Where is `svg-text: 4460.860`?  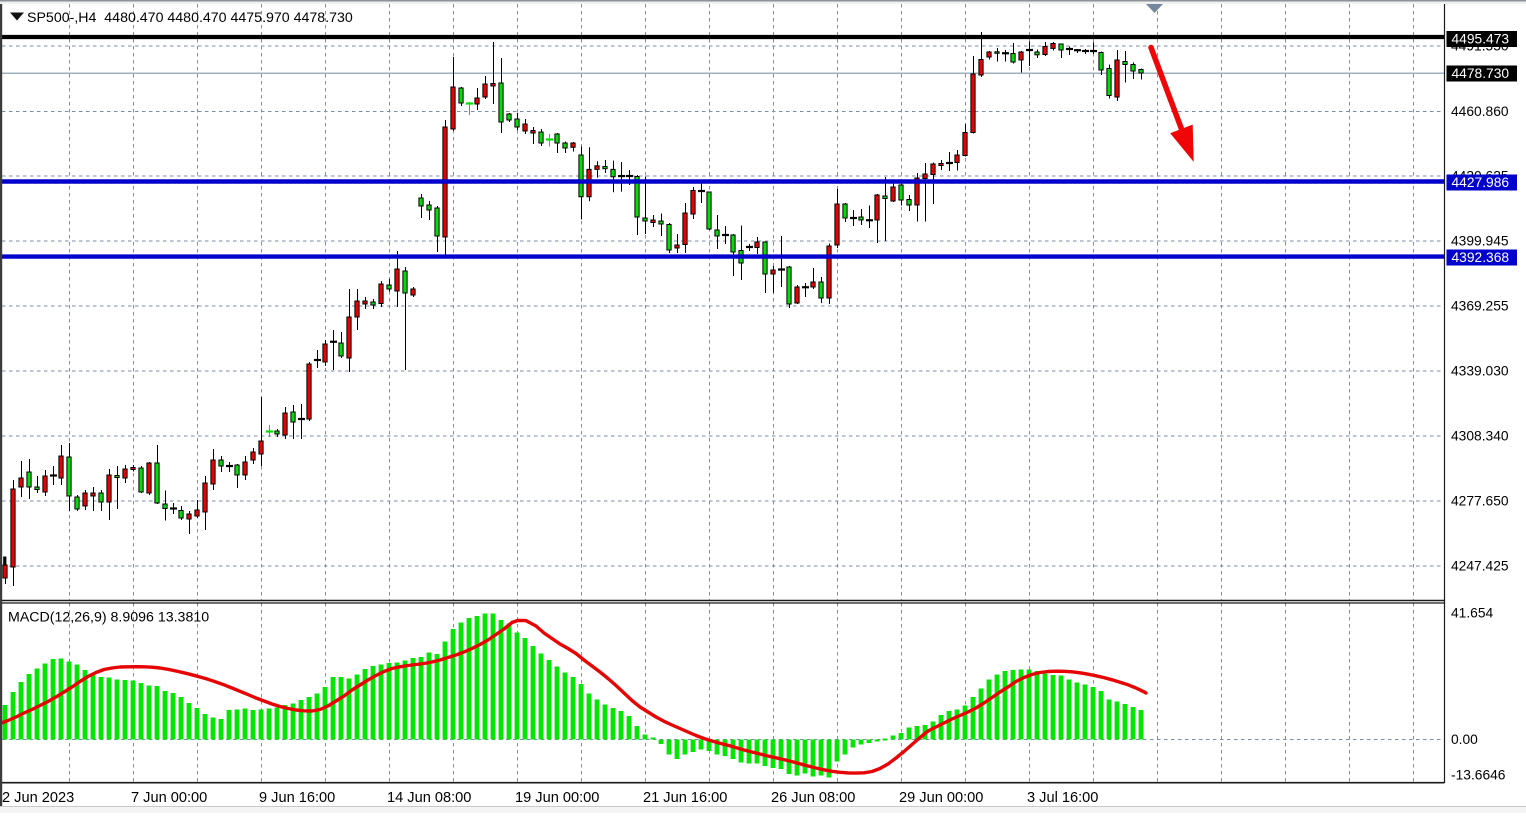 svg-text: 4460.860 is located at coordinates (1480, 111).